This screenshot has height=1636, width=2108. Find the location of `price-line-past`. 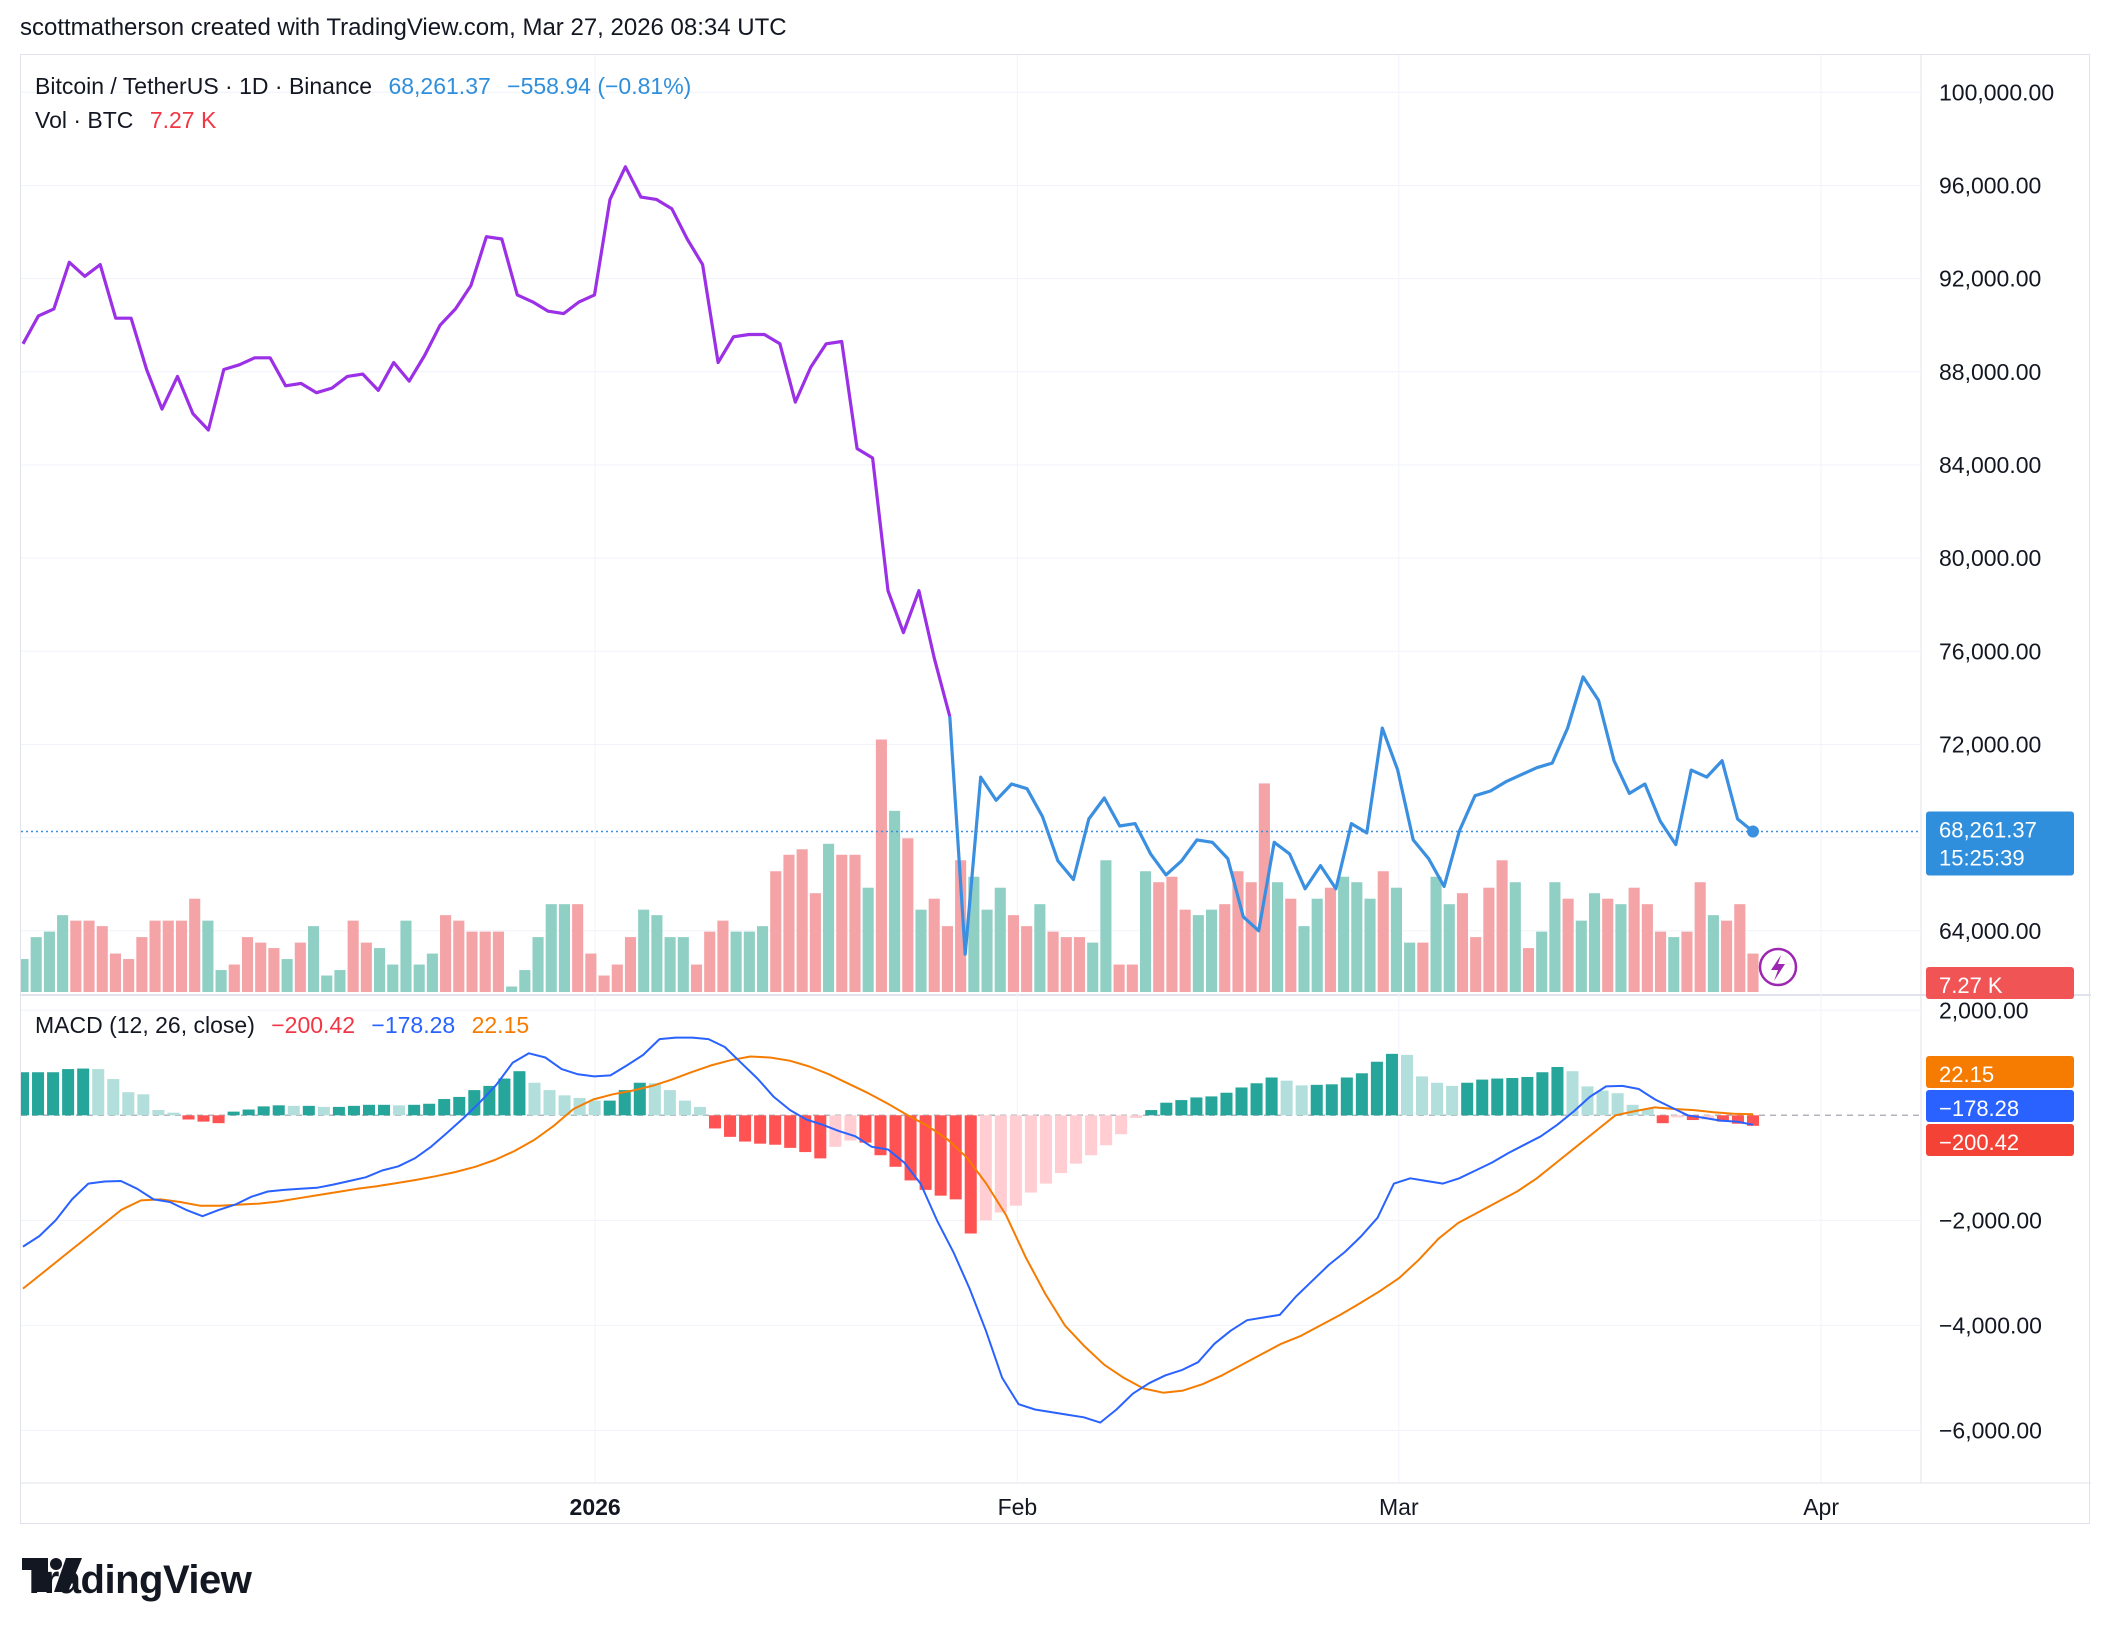

price-line-past is located at coordinates (486, 441).